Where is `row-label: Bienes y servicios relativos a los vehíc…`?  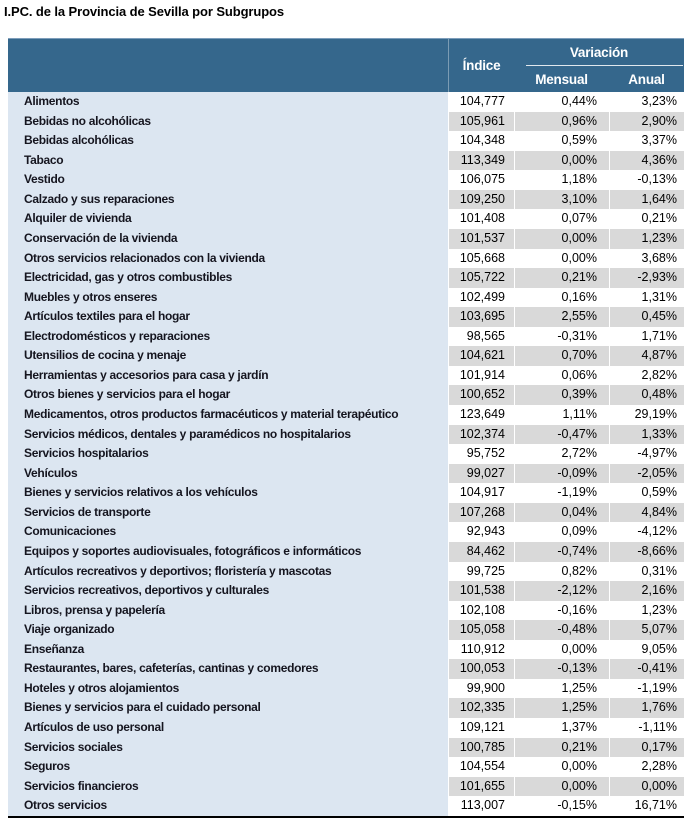
row-label: Bienes y servicios relativos a los vehíc… is located at coordinates (228, 493).